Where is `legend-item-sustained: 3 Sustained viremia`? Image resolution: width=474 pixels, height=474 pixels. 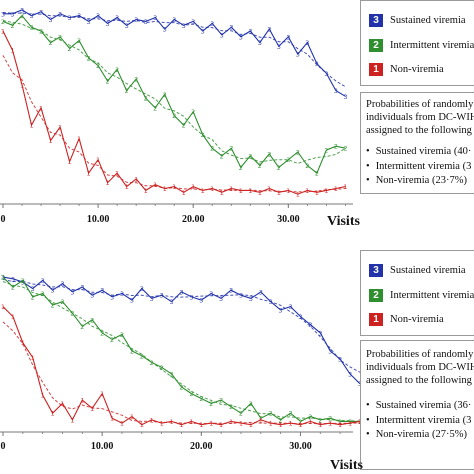
legend-item-sustained: 3 Sustained viremia is located at coordinates (417, 270).